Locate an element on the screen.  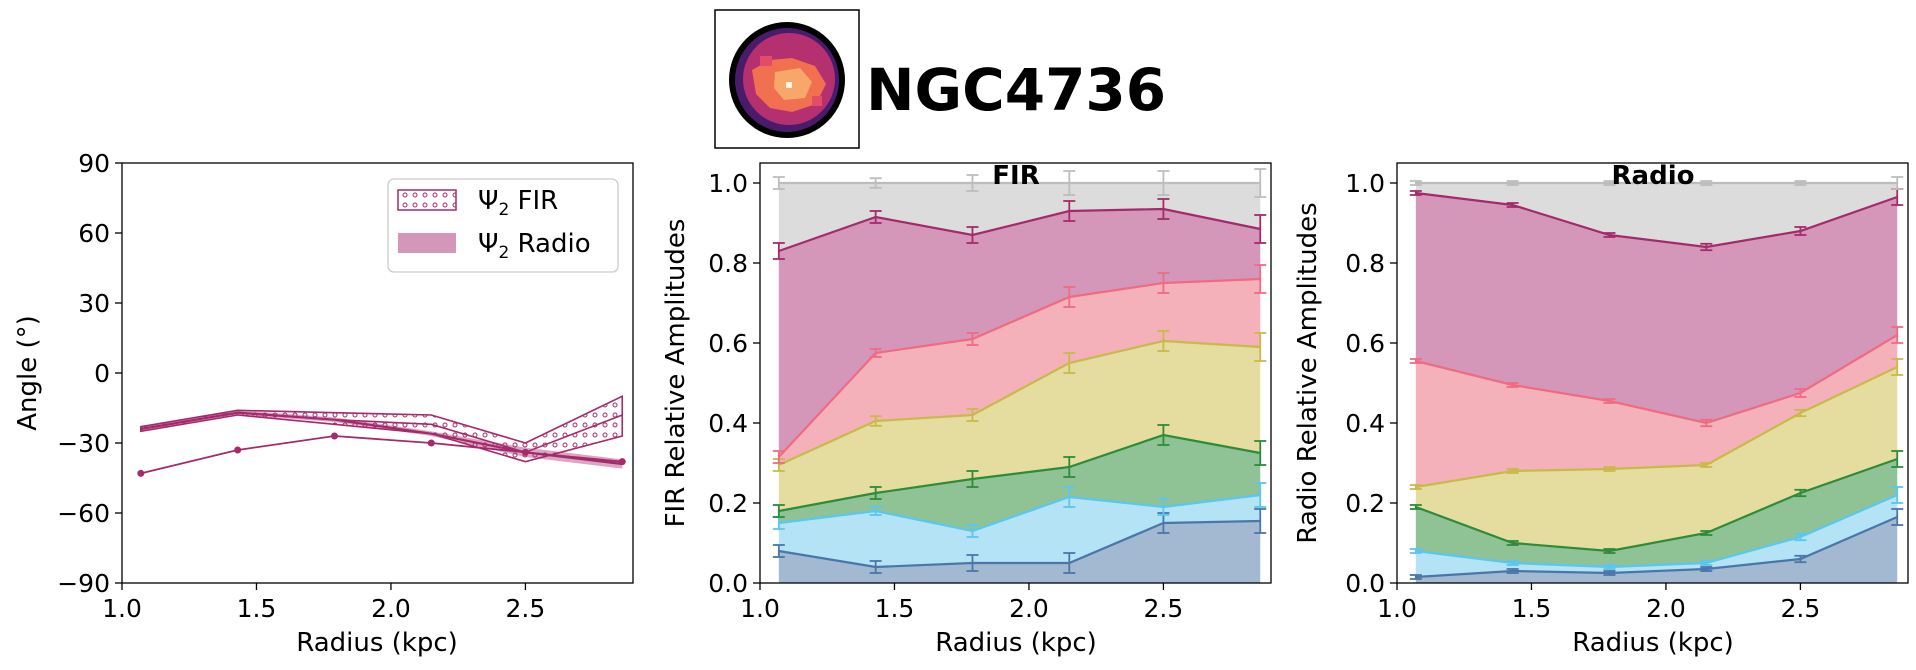
angle-y-axis-label: Angle (°) is located at coordinates (28, 373).